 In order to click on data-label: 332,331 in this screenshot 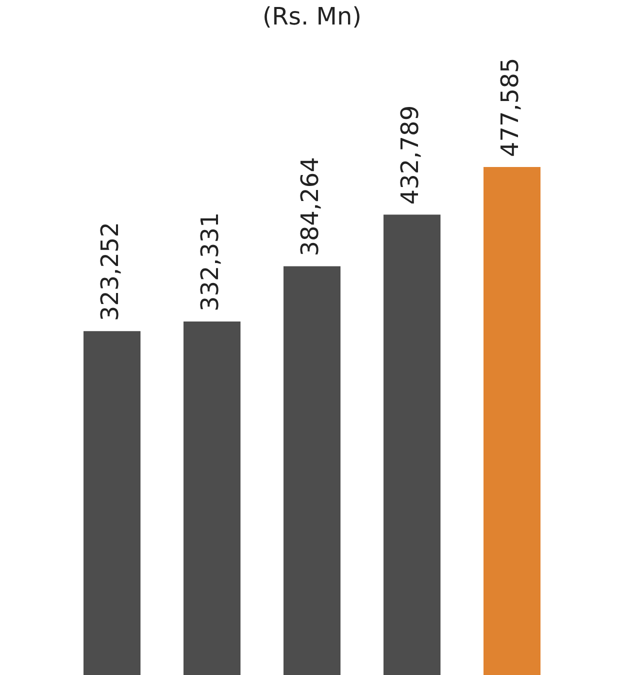, I will do `click(210, 262)`.